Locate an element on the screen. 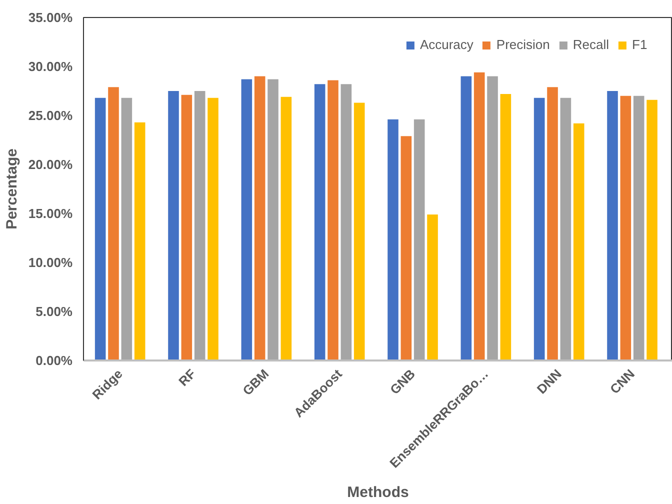 The image size is (672, 504). y-tick-label: 25.00% is located at coordinates (50, 115).